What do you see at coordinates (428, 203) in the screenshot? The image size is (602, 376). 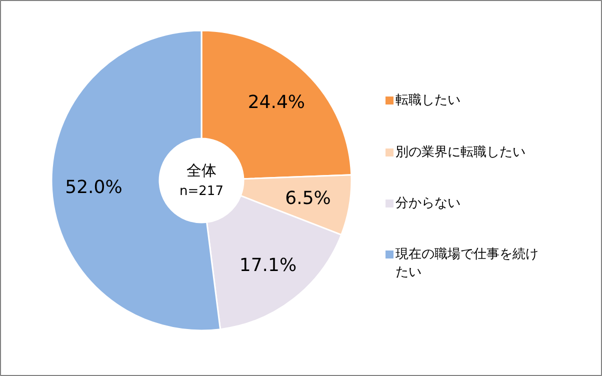 I see `legend-label: 分からない` at bounding box center [428, 203].